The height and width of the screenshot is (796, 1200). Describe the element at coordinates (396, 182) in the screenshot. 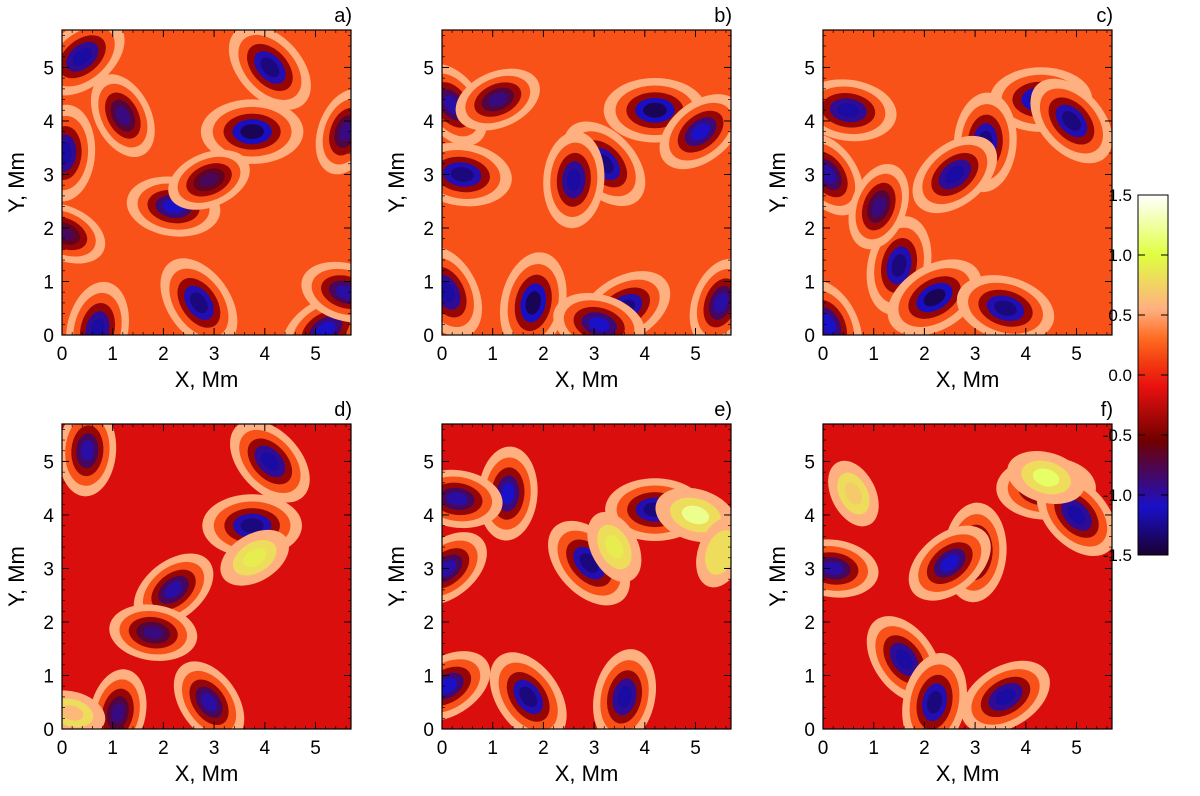

I see `y-axis-label: Y, Mm` at that location.